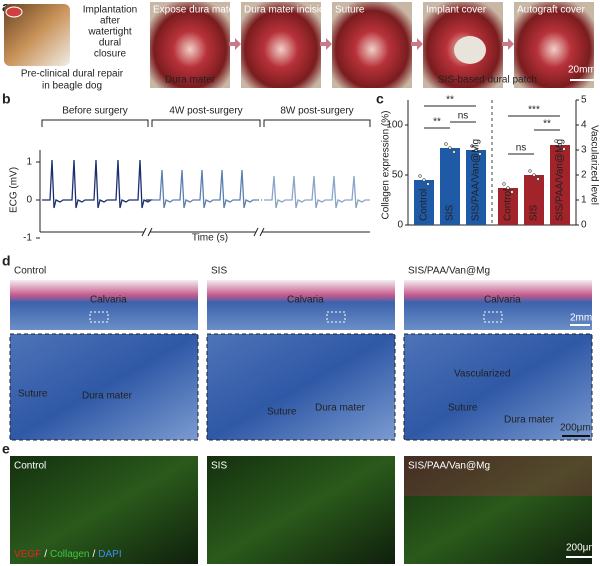 This screenshot has height=566, width=600. I want to click on dog-photo, so click(37, 35).